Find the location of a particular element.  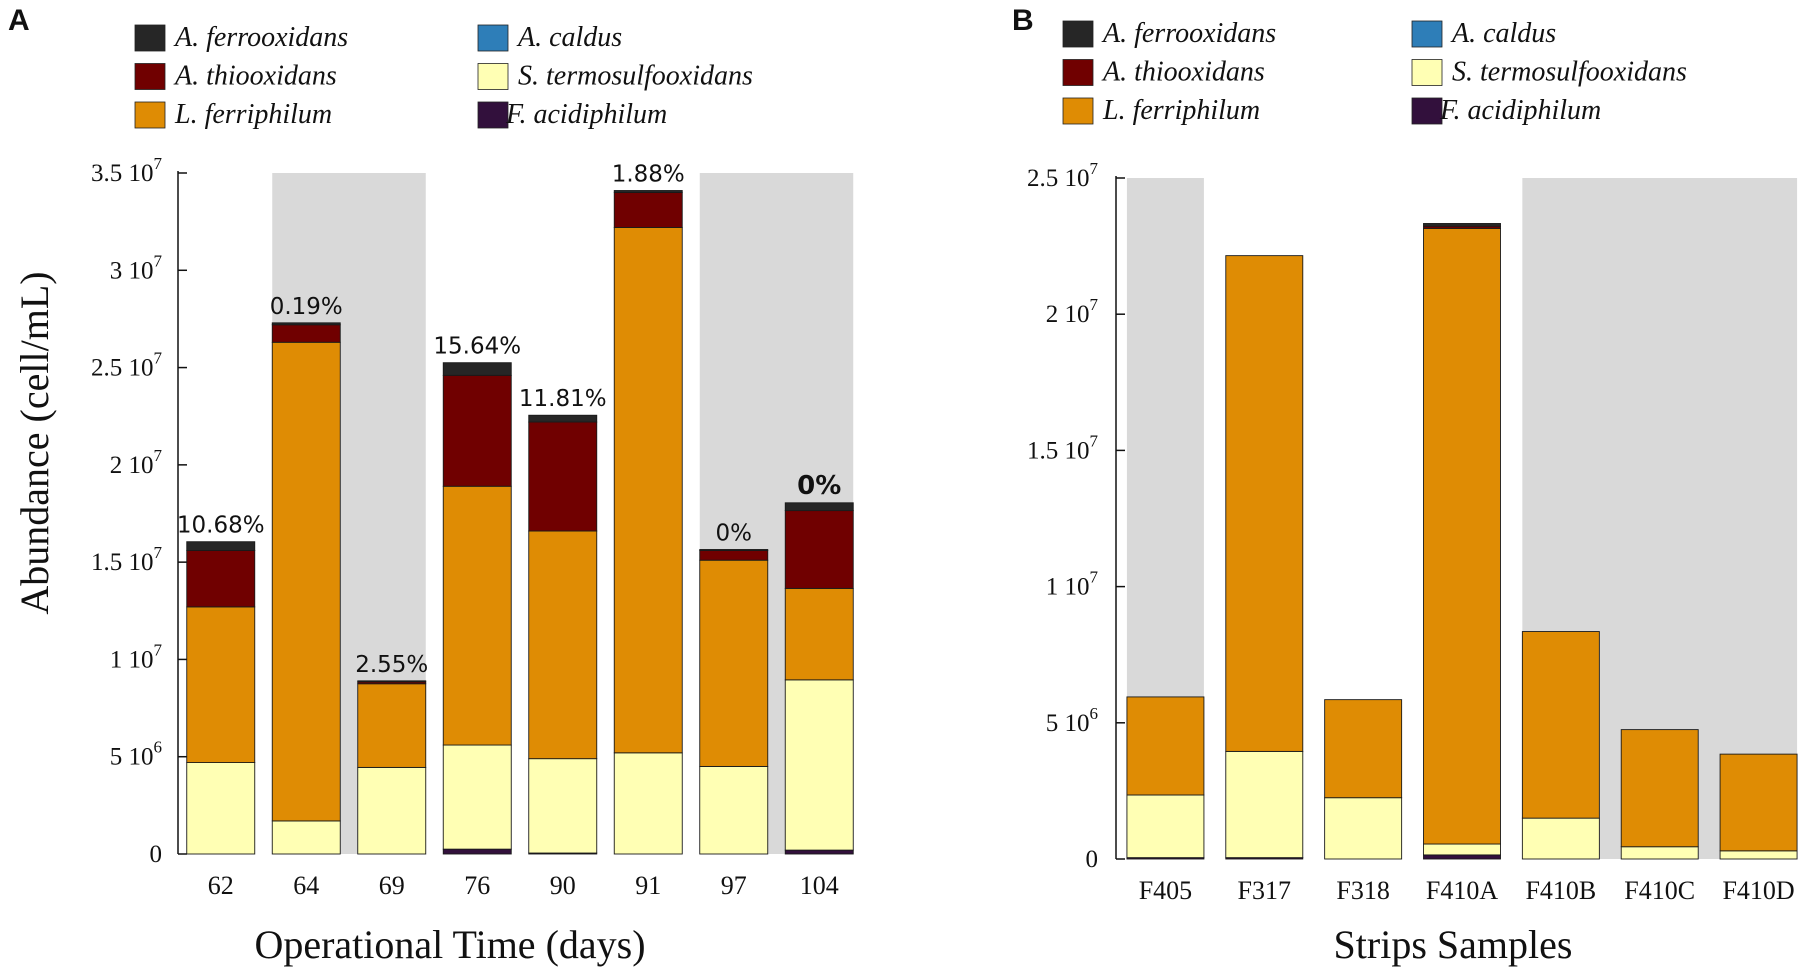

panel-b-x-tick-label: F410A is located at coordinates (1462, 890).